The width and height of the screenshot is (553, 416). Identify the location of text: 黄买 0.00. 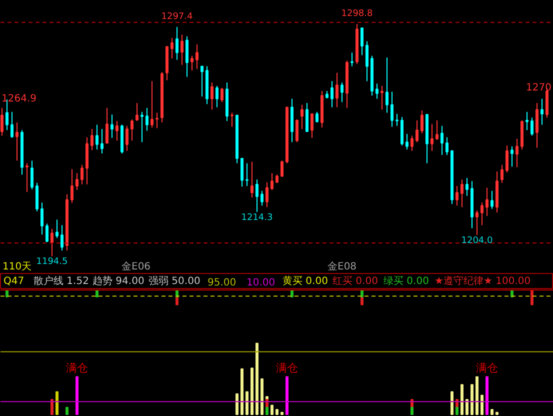
(305, 281).